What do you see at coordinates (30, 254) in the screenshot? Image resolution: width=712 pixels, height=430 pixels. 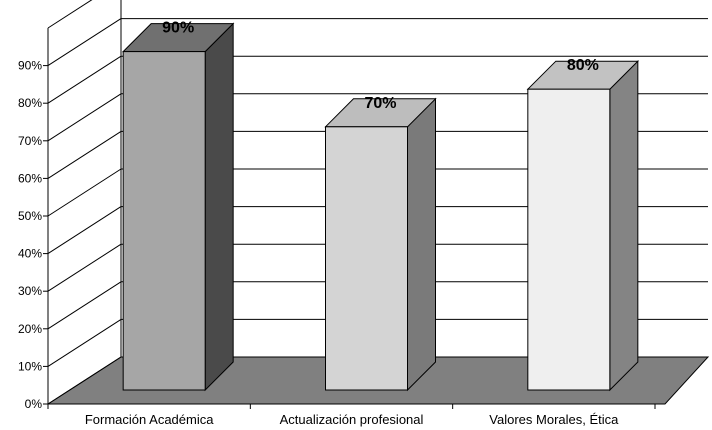 I see `y-tick-label-4: 40%` at bounding box center [30, 254].